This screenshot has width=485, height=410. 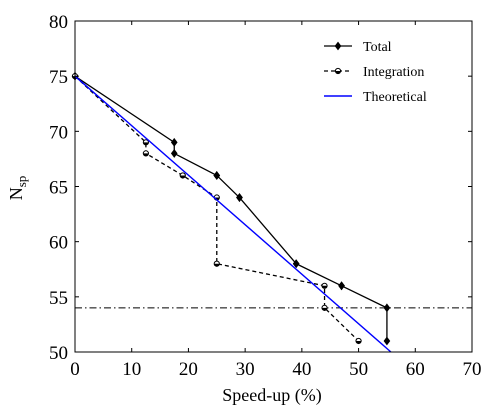 I want to click on y-tick-label: 55, so click(x=58, y=298).